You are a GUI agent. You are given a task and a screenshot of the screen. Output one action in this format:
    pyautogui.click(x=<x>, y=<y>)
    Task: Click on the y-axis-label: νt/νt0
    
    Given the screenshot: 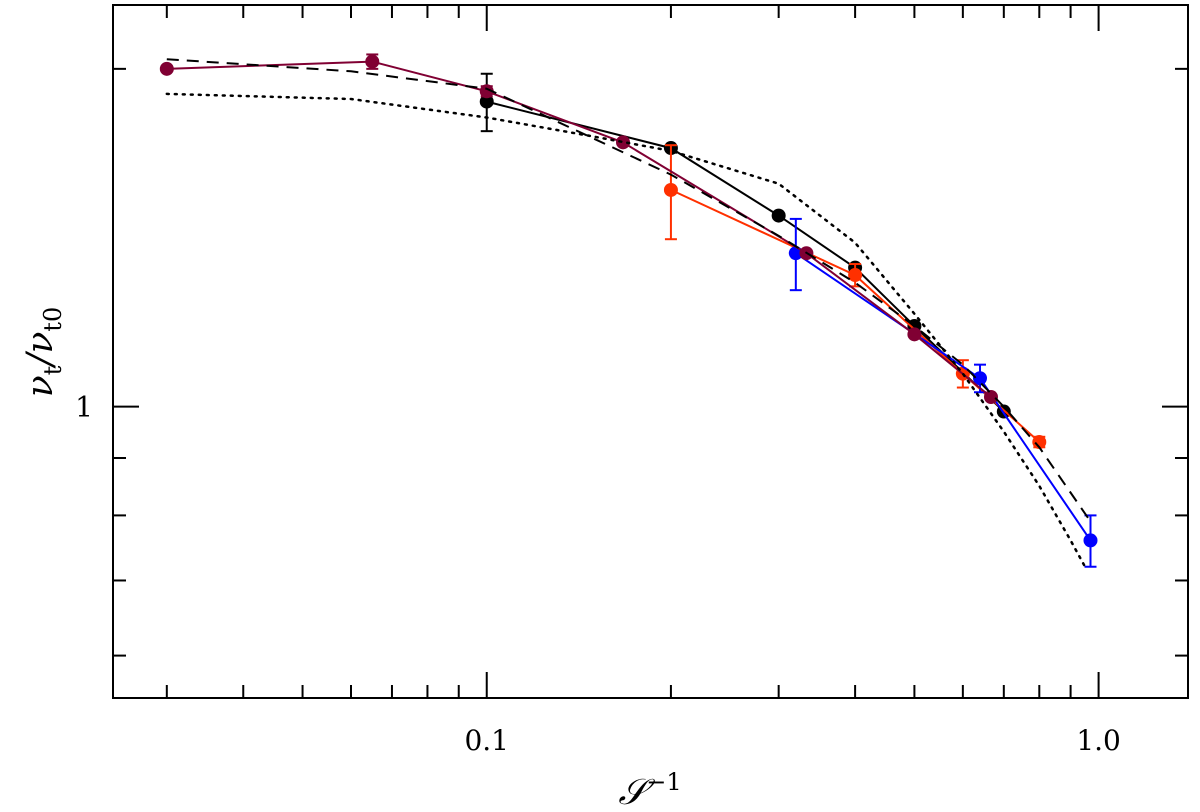 What is the action you would take?
    pyautogui.click(x=43, y=352)
    